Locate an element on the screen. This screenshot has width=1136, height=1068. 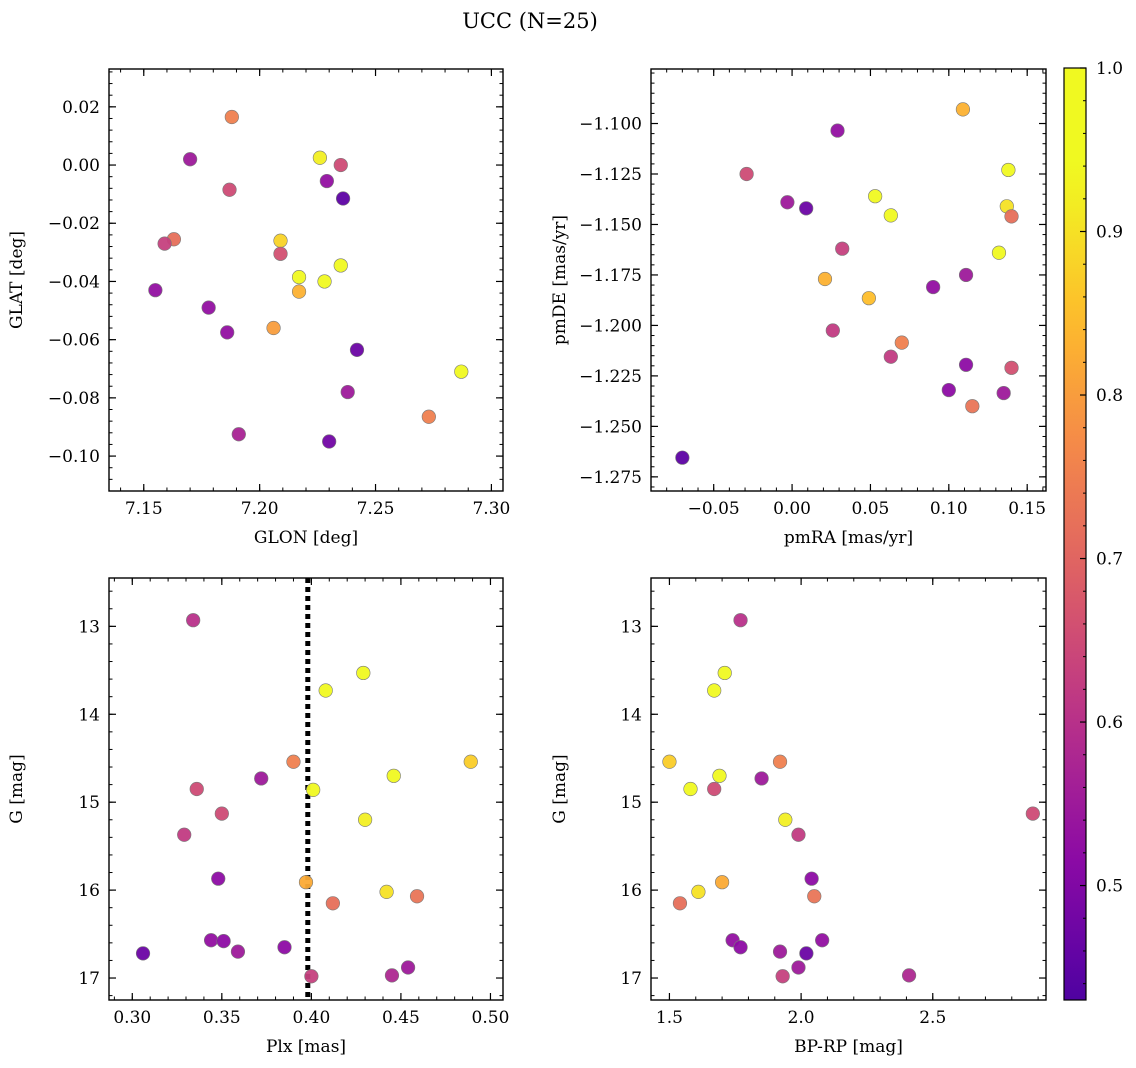
x-tick-label: 0.10 is located at coordinates (949, 509).